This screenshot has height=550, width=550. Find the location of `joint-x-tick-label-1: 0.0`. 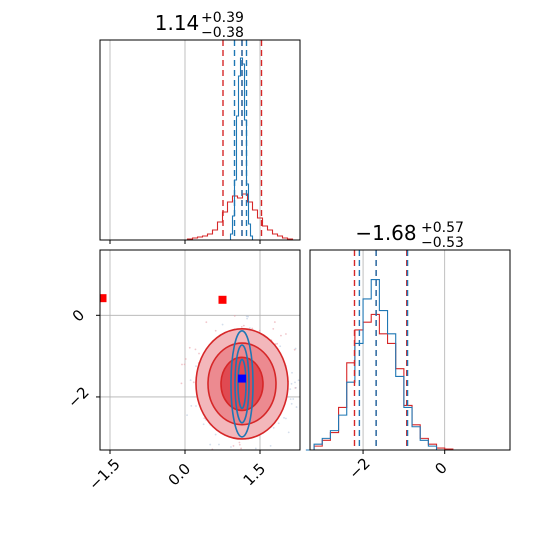

joint-x-tick-label-1: 0.0 is located at coordinates (180, 475).